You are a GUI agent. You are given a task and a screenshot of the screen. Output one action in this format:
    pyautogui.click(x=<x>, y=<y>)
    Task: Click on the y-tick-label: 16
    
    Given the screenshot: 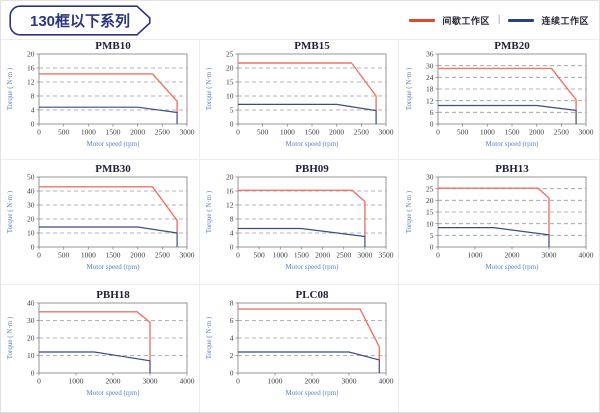 What is the action you would take?
    pyautogui.click(x=230, y=190)
    